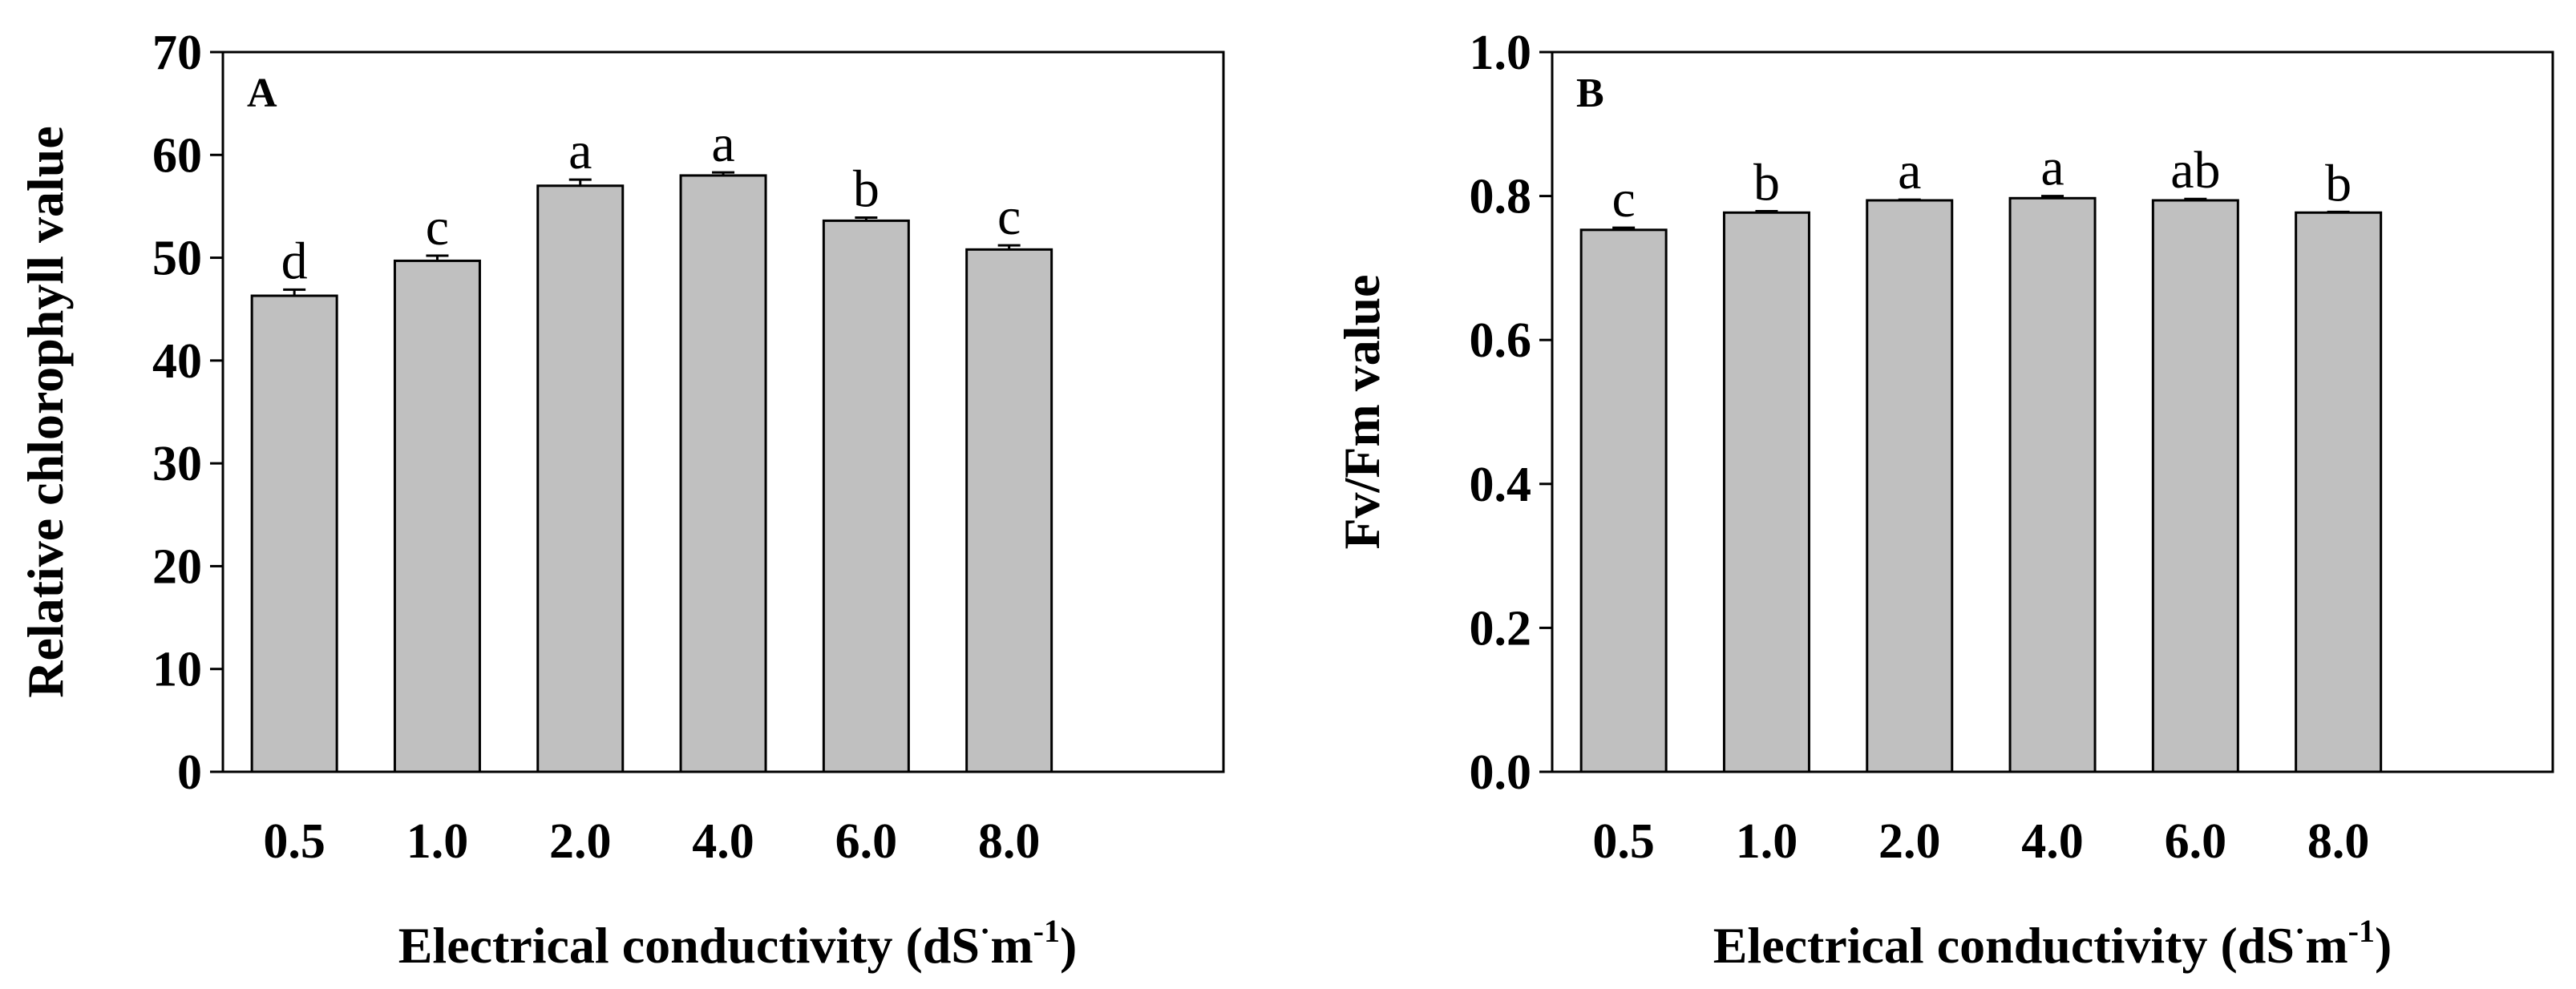 The width and height of the screenshot is (2576, 989). I want to click on y-tick-label: 0.8, so click(1501, 197).